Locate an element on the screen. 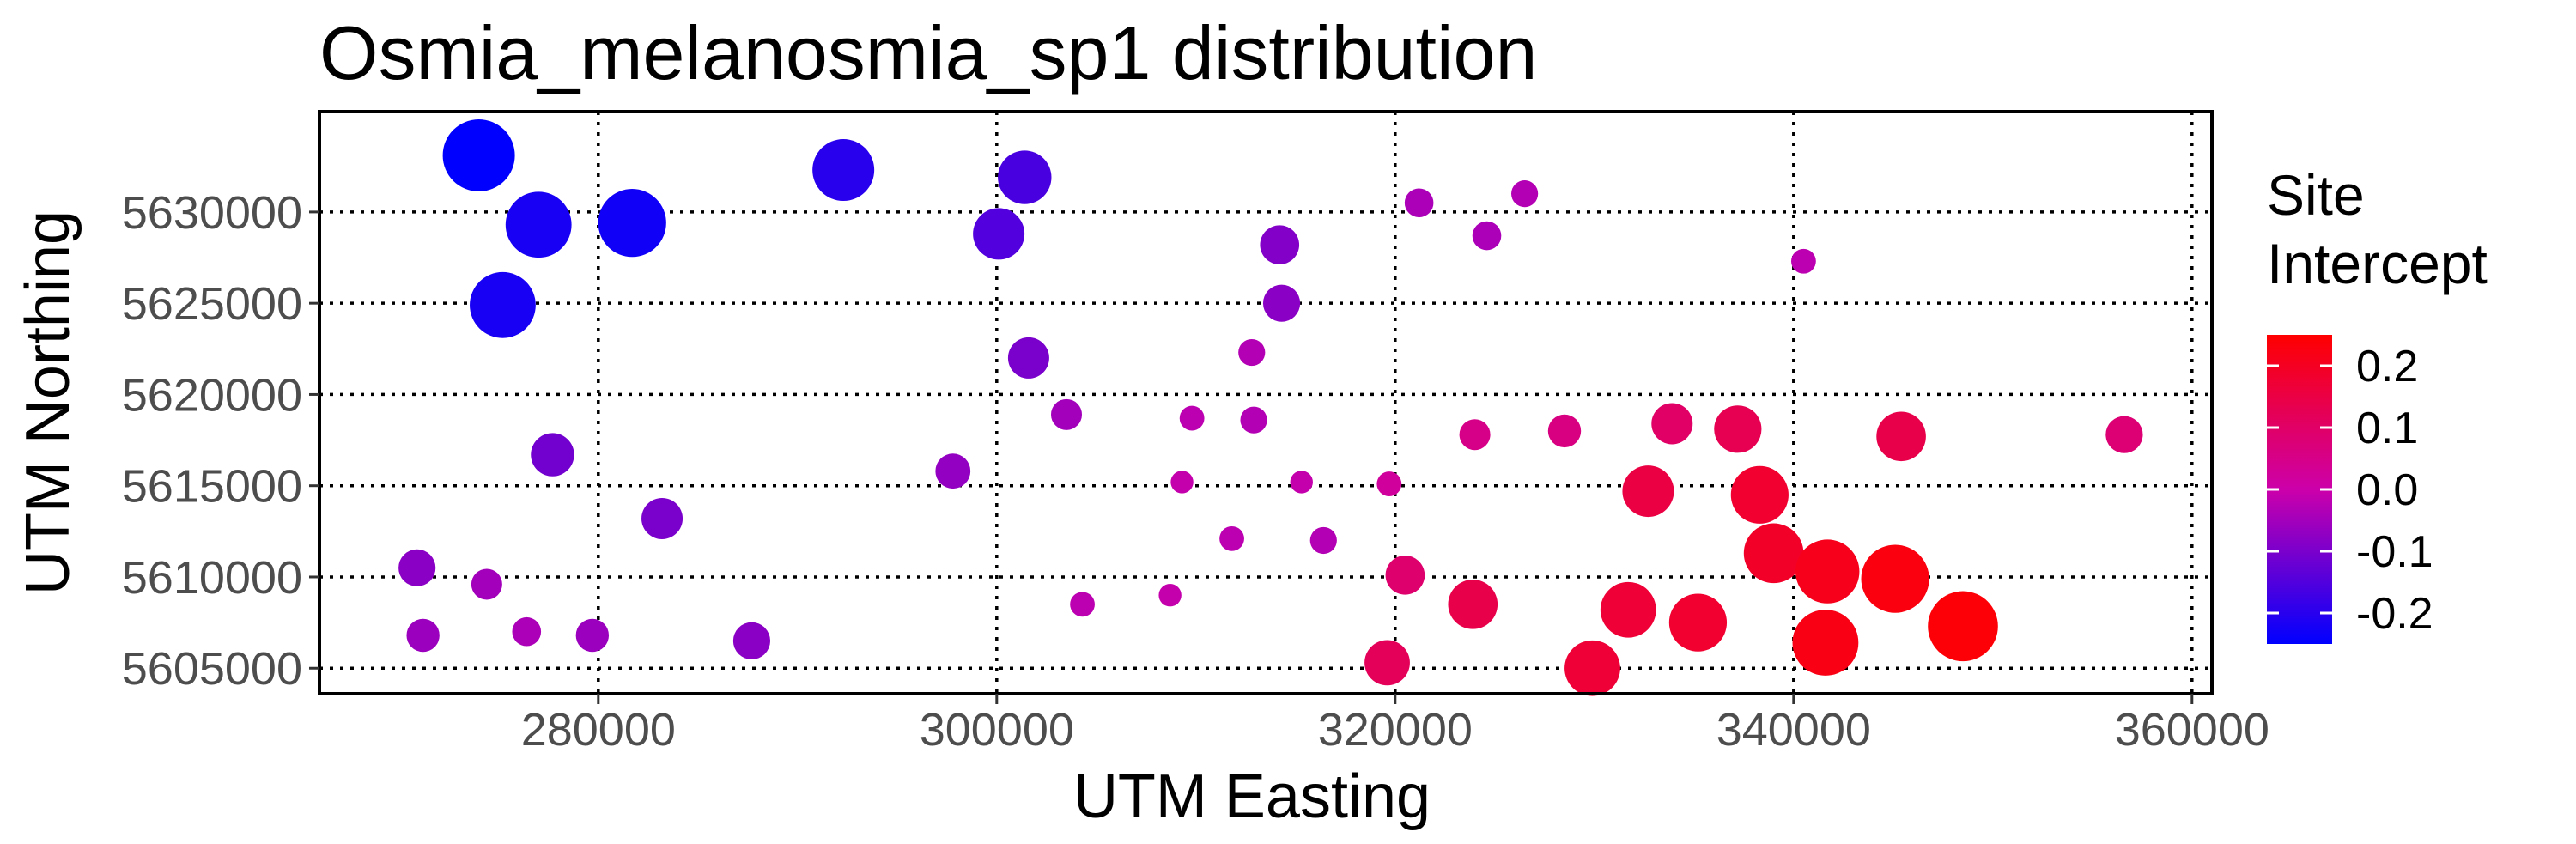 The width and height of the screenshot is (2576, 844). y-axis-title: UTM Northing is located at coordinates (48, 402).